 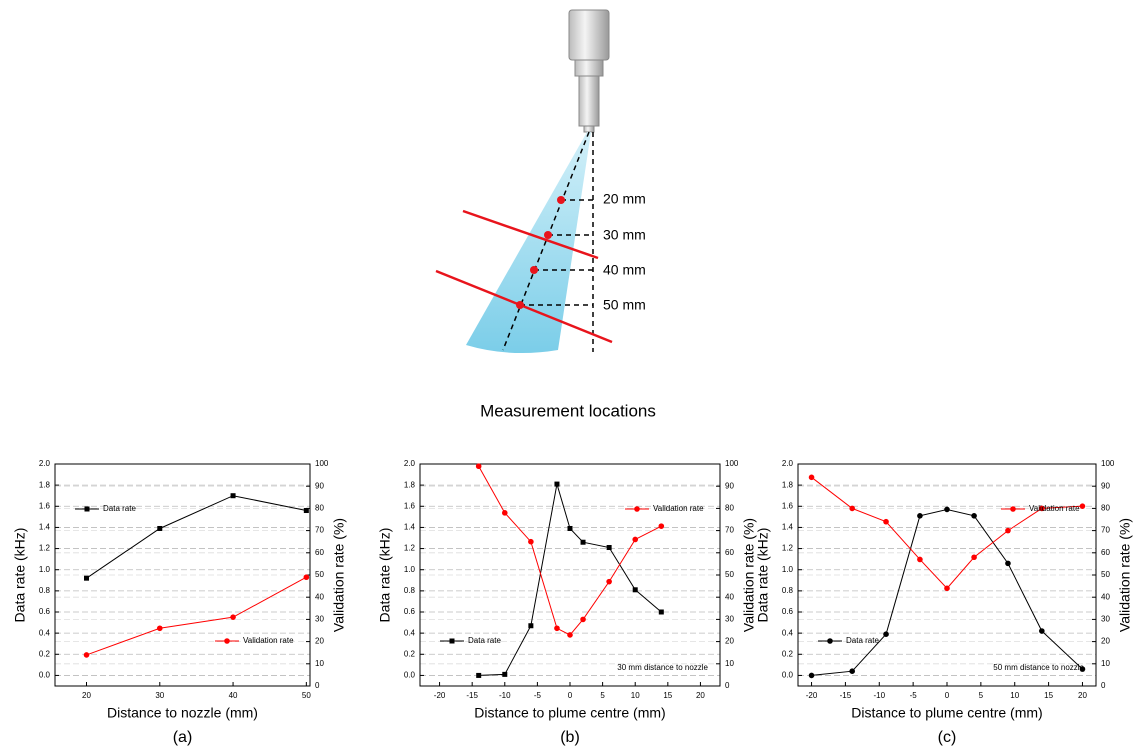 What do you see at coordinates (1105, 641) in the screenshot?
I see `y2-tick-label: 20` at bounding box center [1105, 641].